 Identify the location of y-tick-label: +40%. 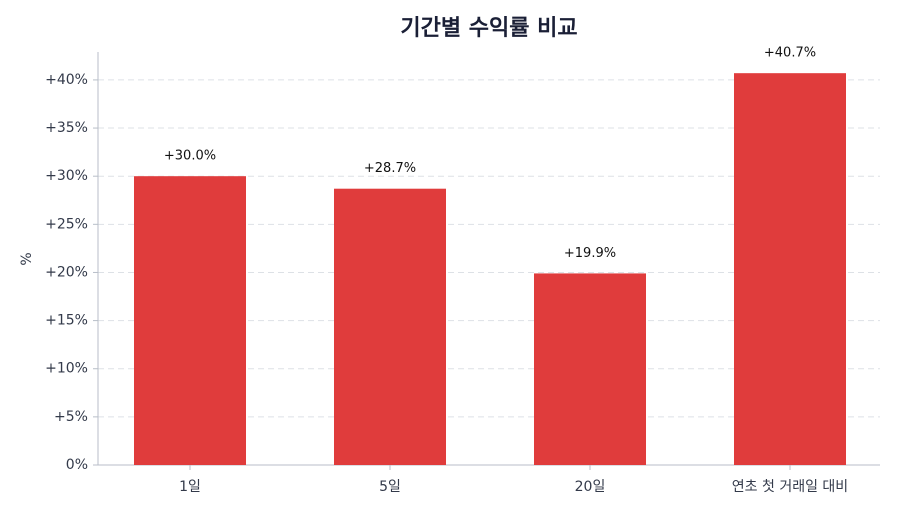
(66, 80).